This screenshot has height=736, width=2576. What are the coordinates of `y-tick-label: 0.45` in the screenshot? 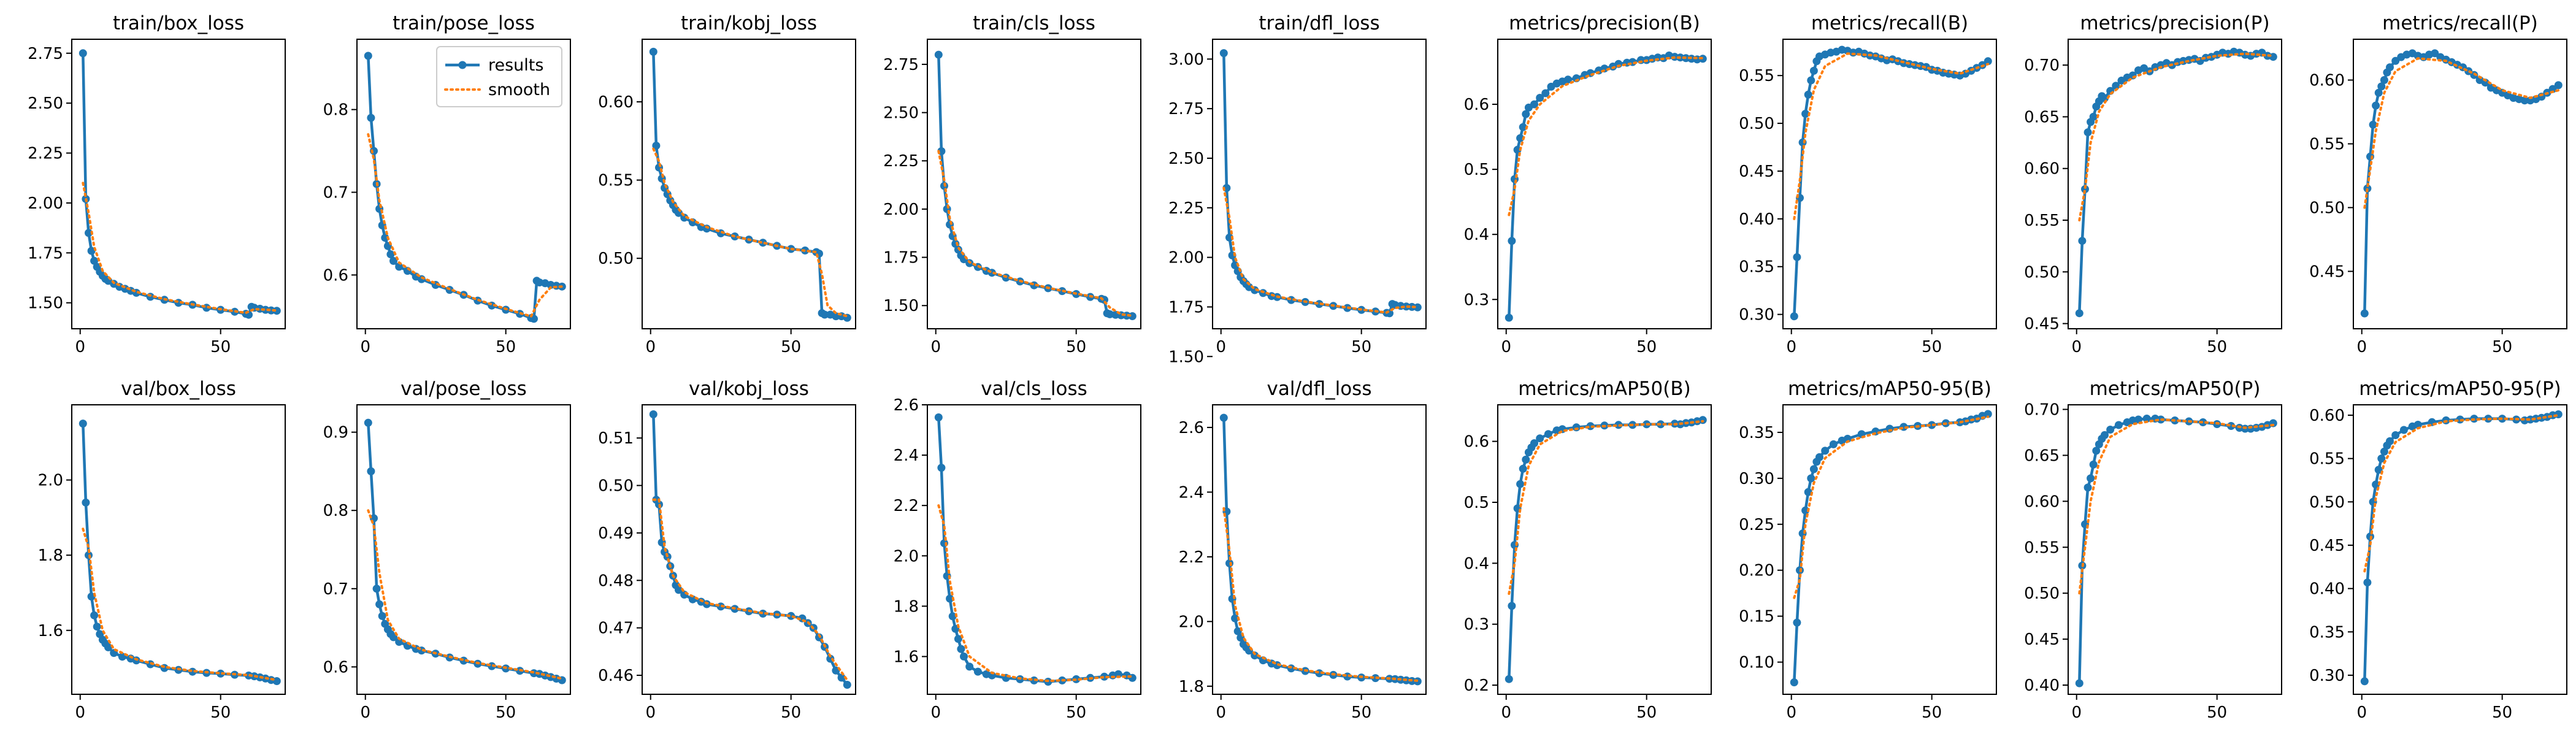 It's located at (2042, 324).